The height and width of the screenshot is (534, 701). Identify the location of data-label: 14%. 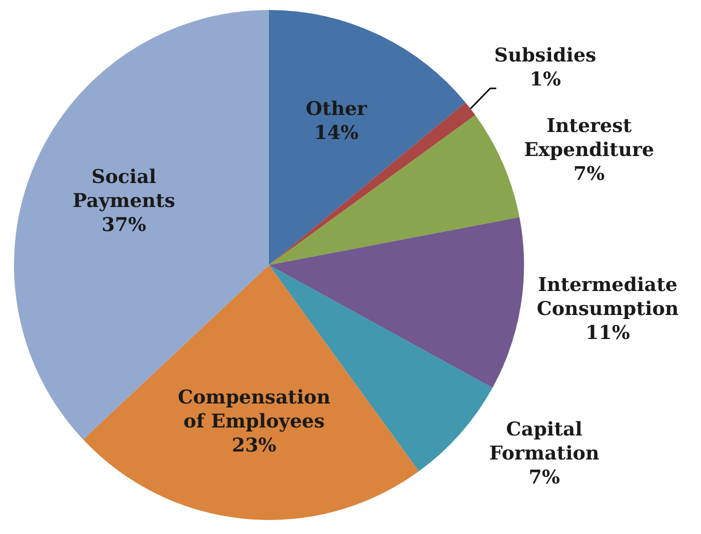
(336, 133).